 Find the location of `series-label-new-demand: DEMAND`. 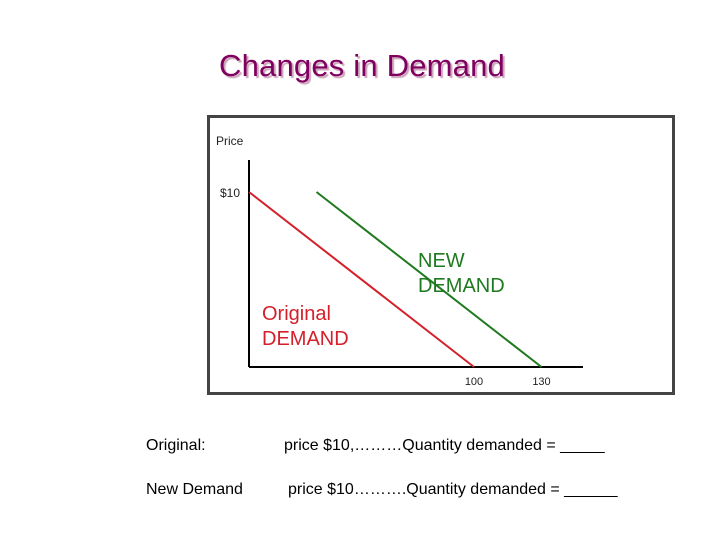

series-label-new-demand: DEMAND is located at coordinates (461, 286).